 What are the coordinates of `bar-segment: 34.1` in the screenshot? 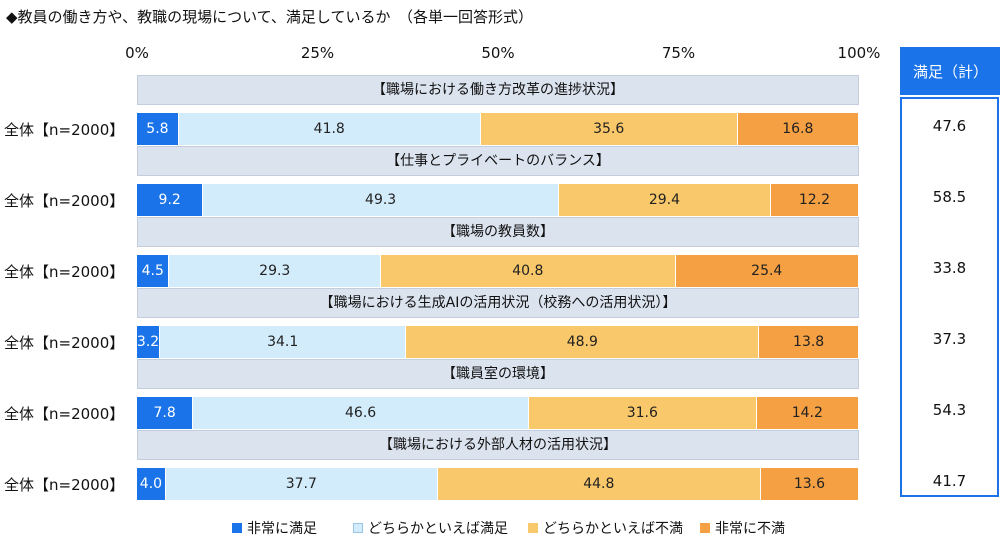 It's located at (283, 342).